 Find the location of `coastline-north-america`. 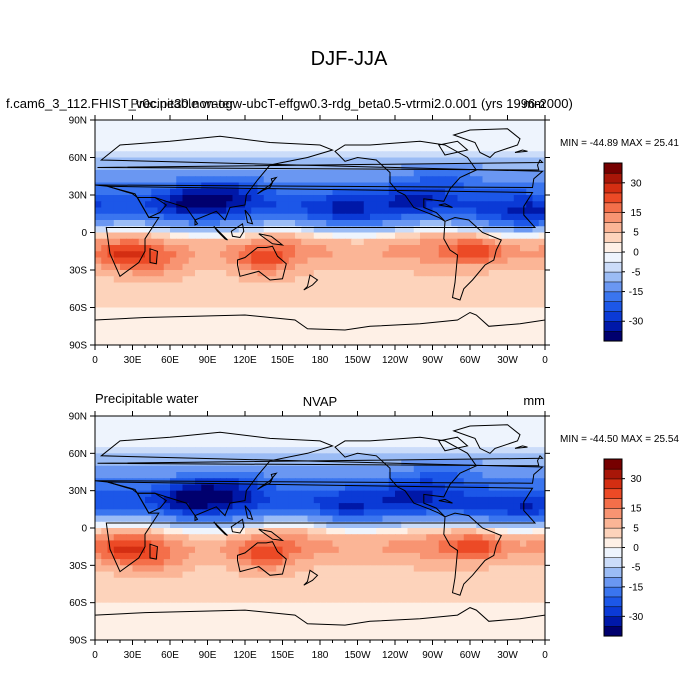

coastline-north-america is located at coordinates (406, 181).